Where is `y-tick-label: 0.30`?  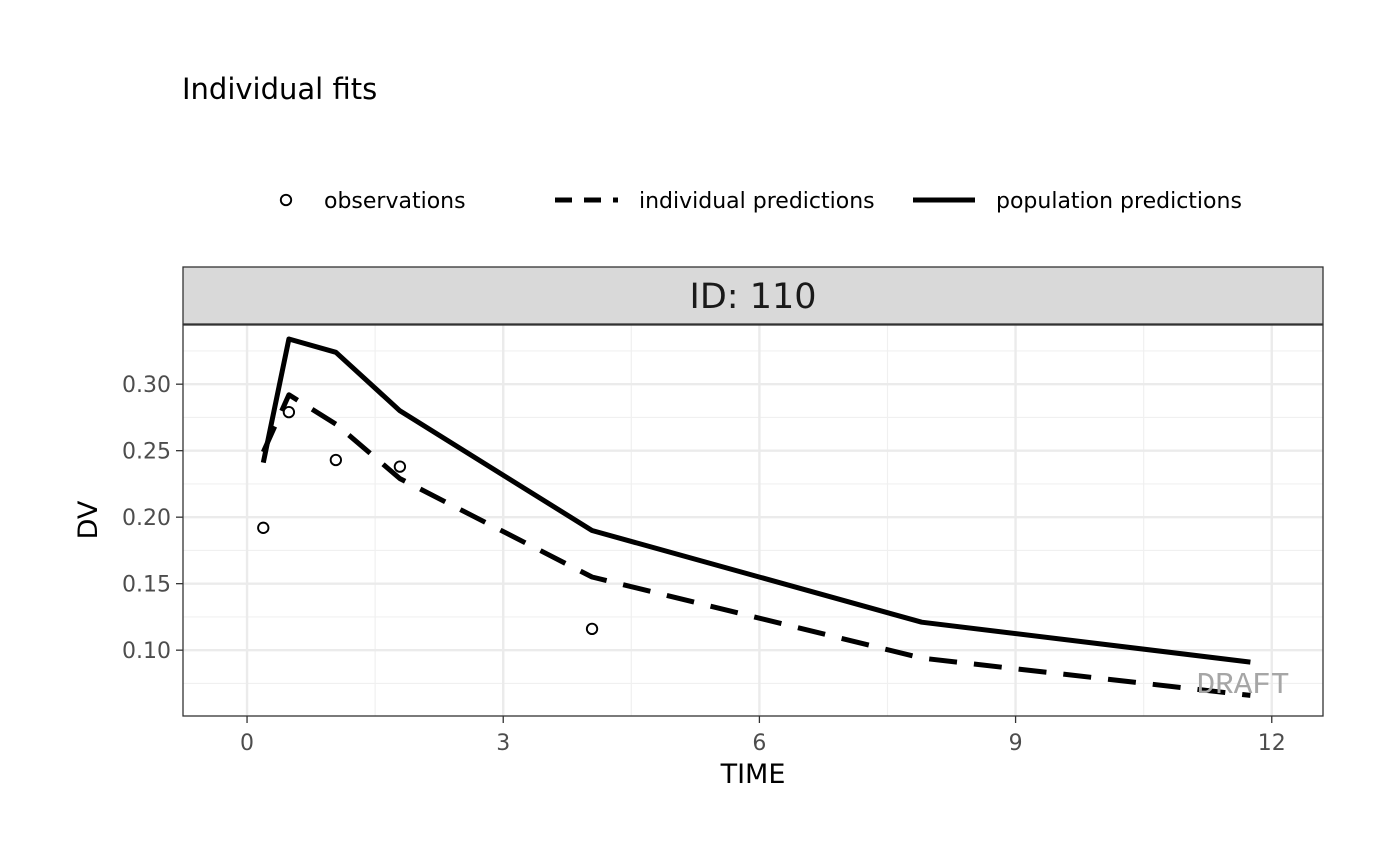 y-tick-label: 0.30 is located at coordinates (146, 385).